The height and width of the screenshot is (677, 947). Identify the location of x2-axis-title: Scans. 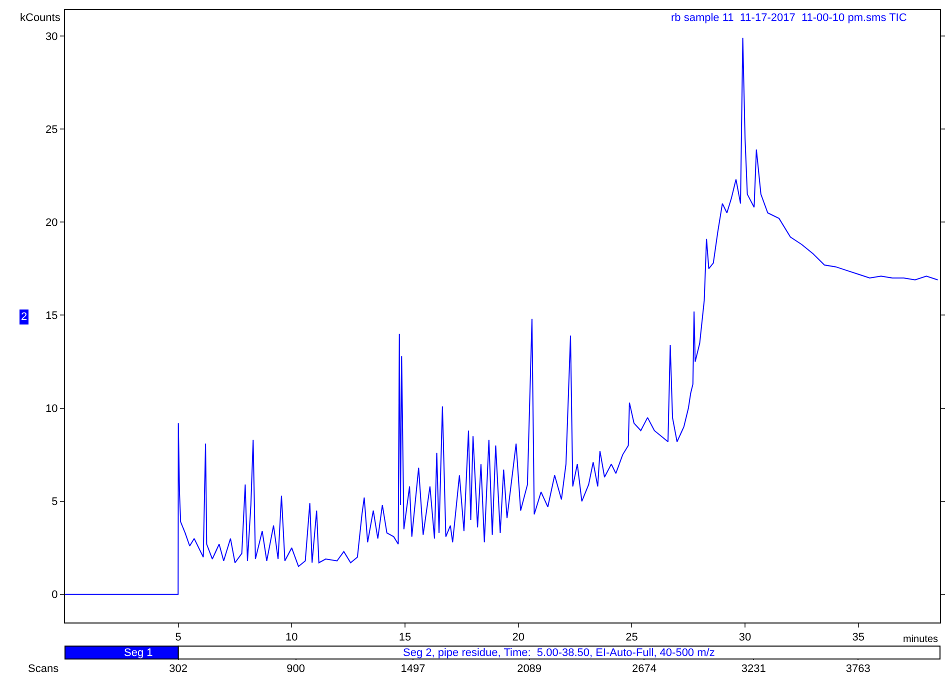
(44, 669).